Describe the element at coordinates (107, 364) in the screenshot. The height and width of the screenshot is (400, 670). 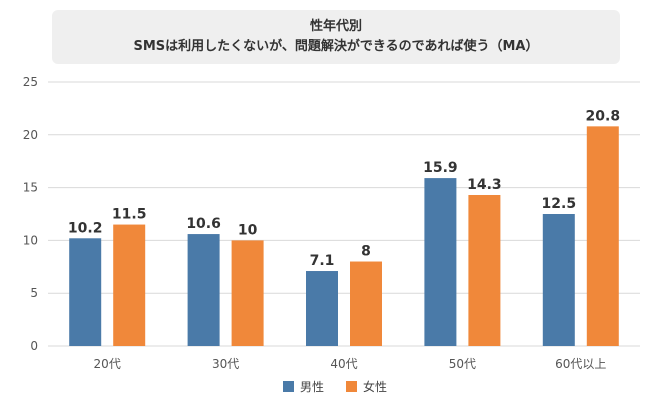
I see `x-tick-label: 20代` at that location.